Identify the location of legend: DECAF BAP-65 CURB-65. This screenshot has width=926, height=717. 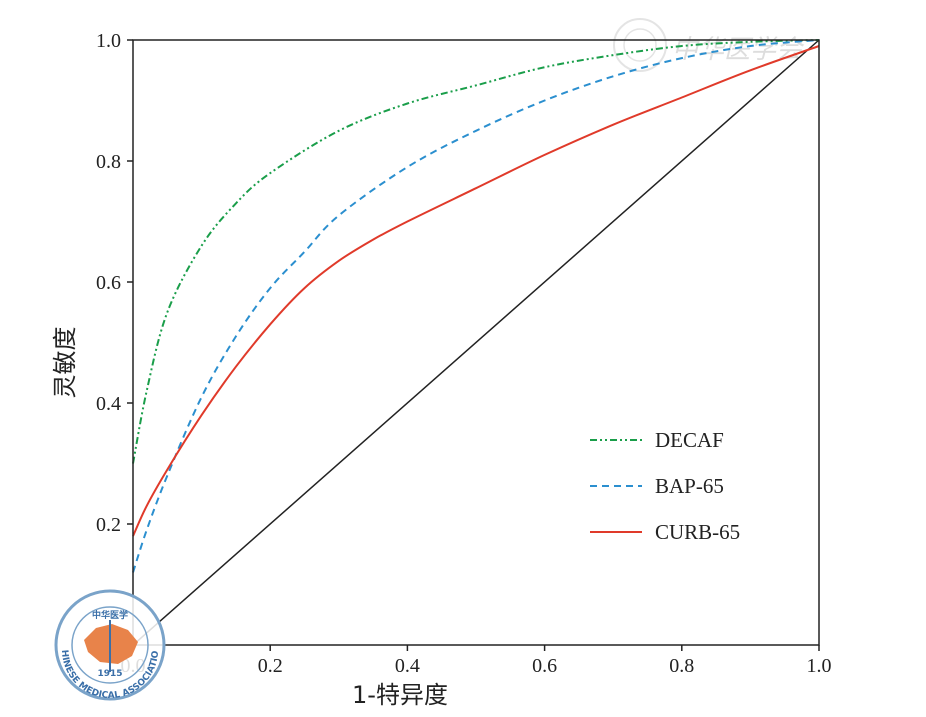
(665, 486).